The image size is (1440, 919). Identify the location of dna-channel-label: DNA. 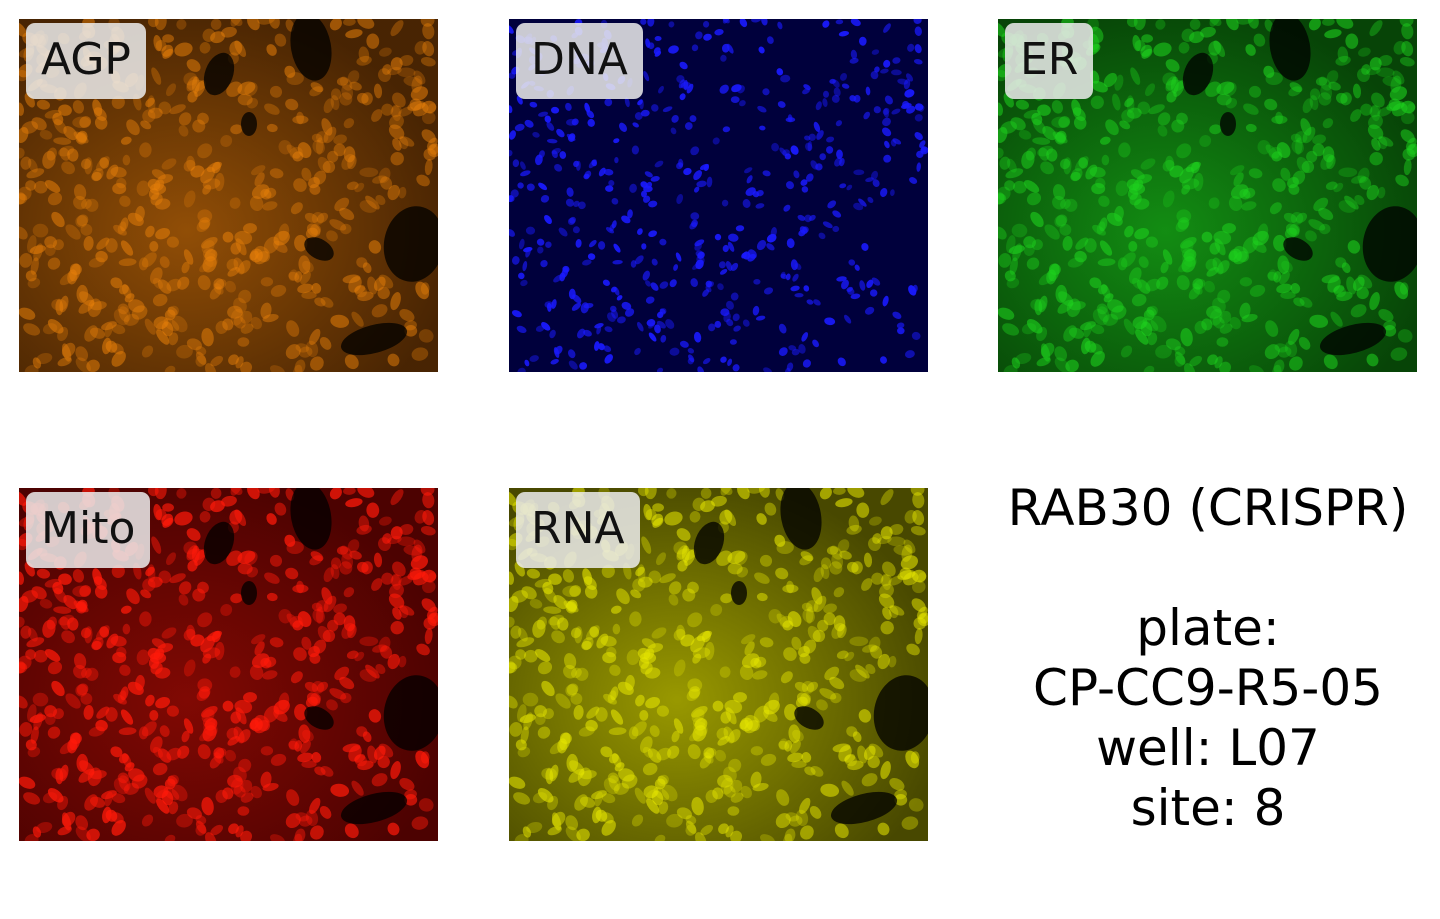
(579, 61).